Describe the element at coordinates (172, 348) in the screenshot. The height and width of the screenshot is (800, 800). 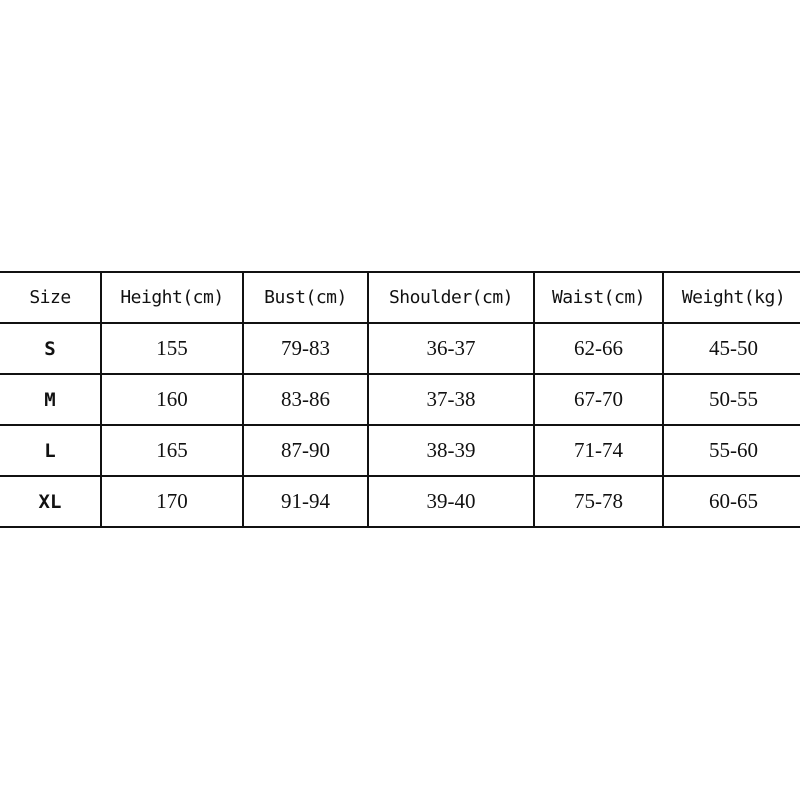
I see `table-cell: 155` at that location.